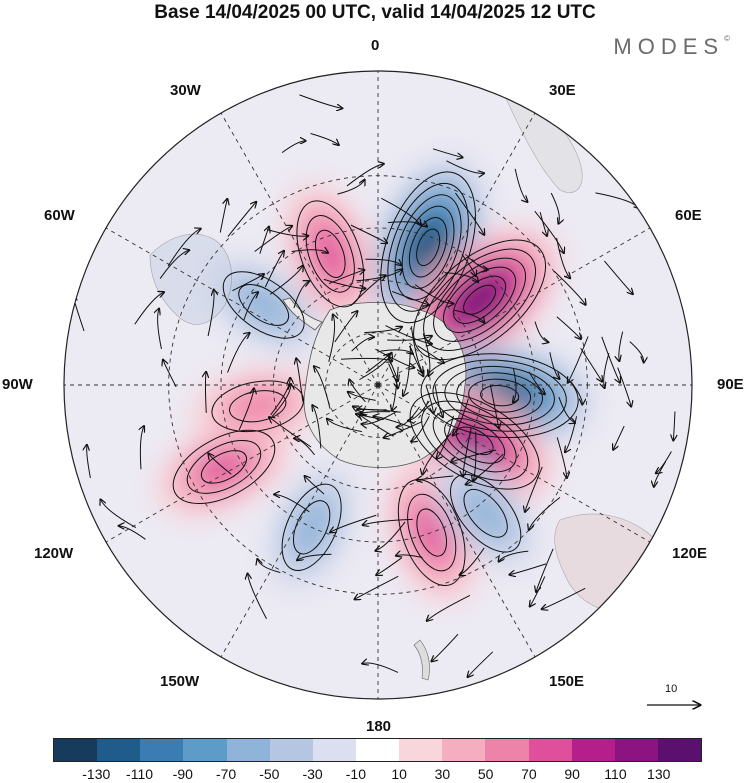 The image size is (750, 783). What do you see at coordinates (377, 774) in the screenshot?
I see `colorbar-ticks: -130 -110 -90 -70 -50 -30 -10 10 30 50 70 90 110 130` at bounding box center [377, 774].